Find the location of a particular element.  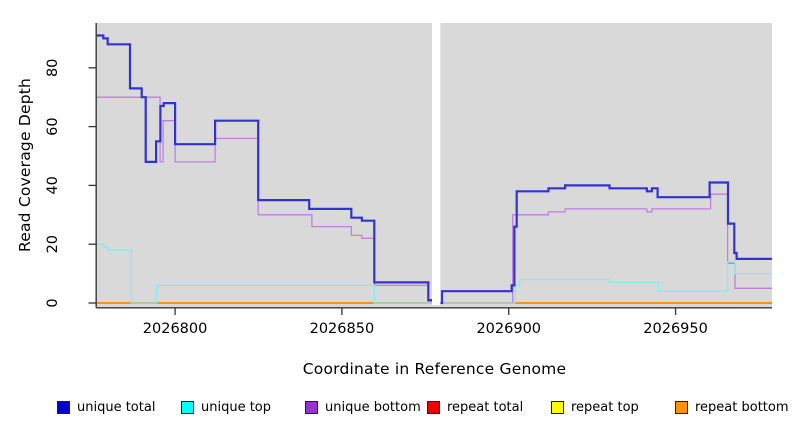

legend-item-repeat-top: repeat top is located at coordinates (595, 407).